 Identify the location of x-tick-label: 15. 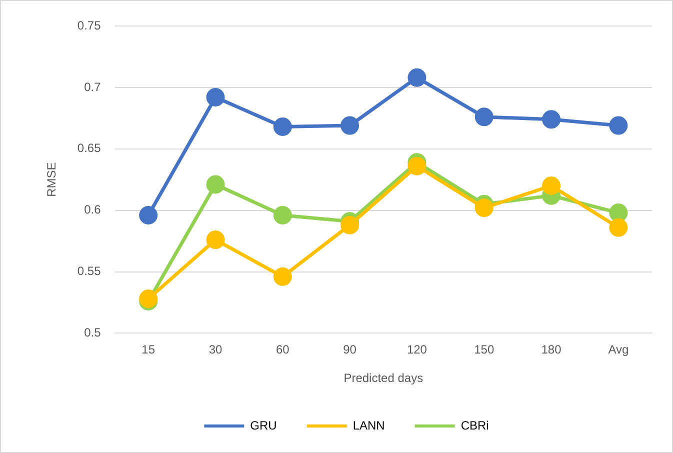
(149, 349).